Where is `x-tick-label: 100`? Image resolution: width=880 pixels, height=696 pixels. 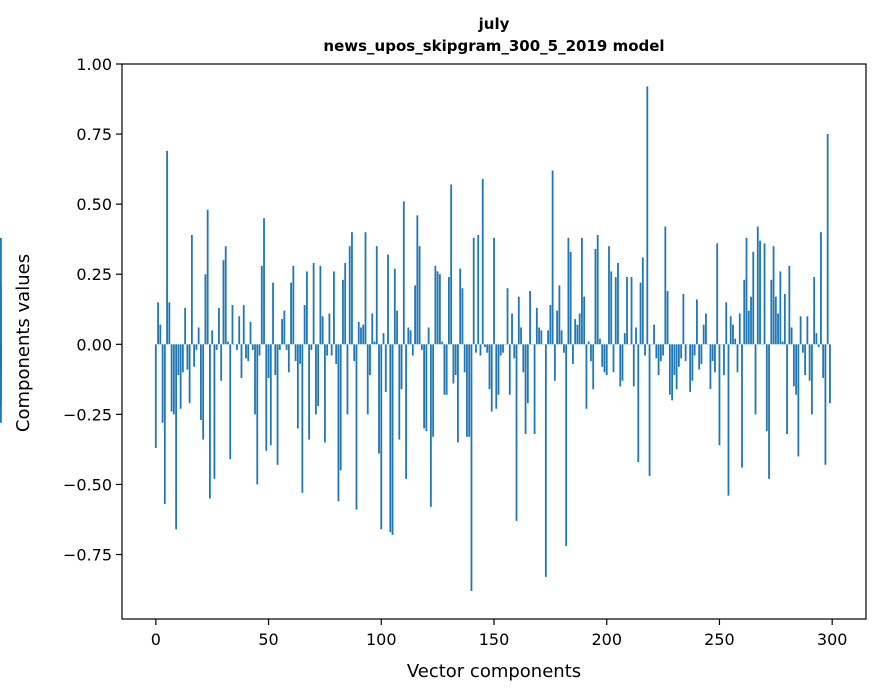
x-tick-label: 100 is located at coordinates (381, 639).